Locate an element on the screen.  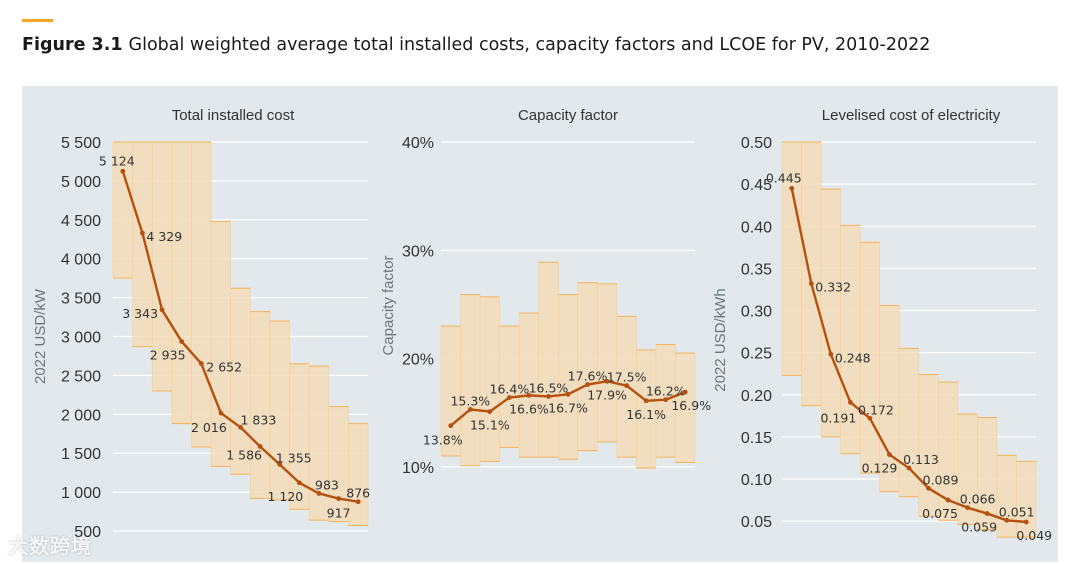
y-tick-label: 0.45 is located at coordinates (756, 185).